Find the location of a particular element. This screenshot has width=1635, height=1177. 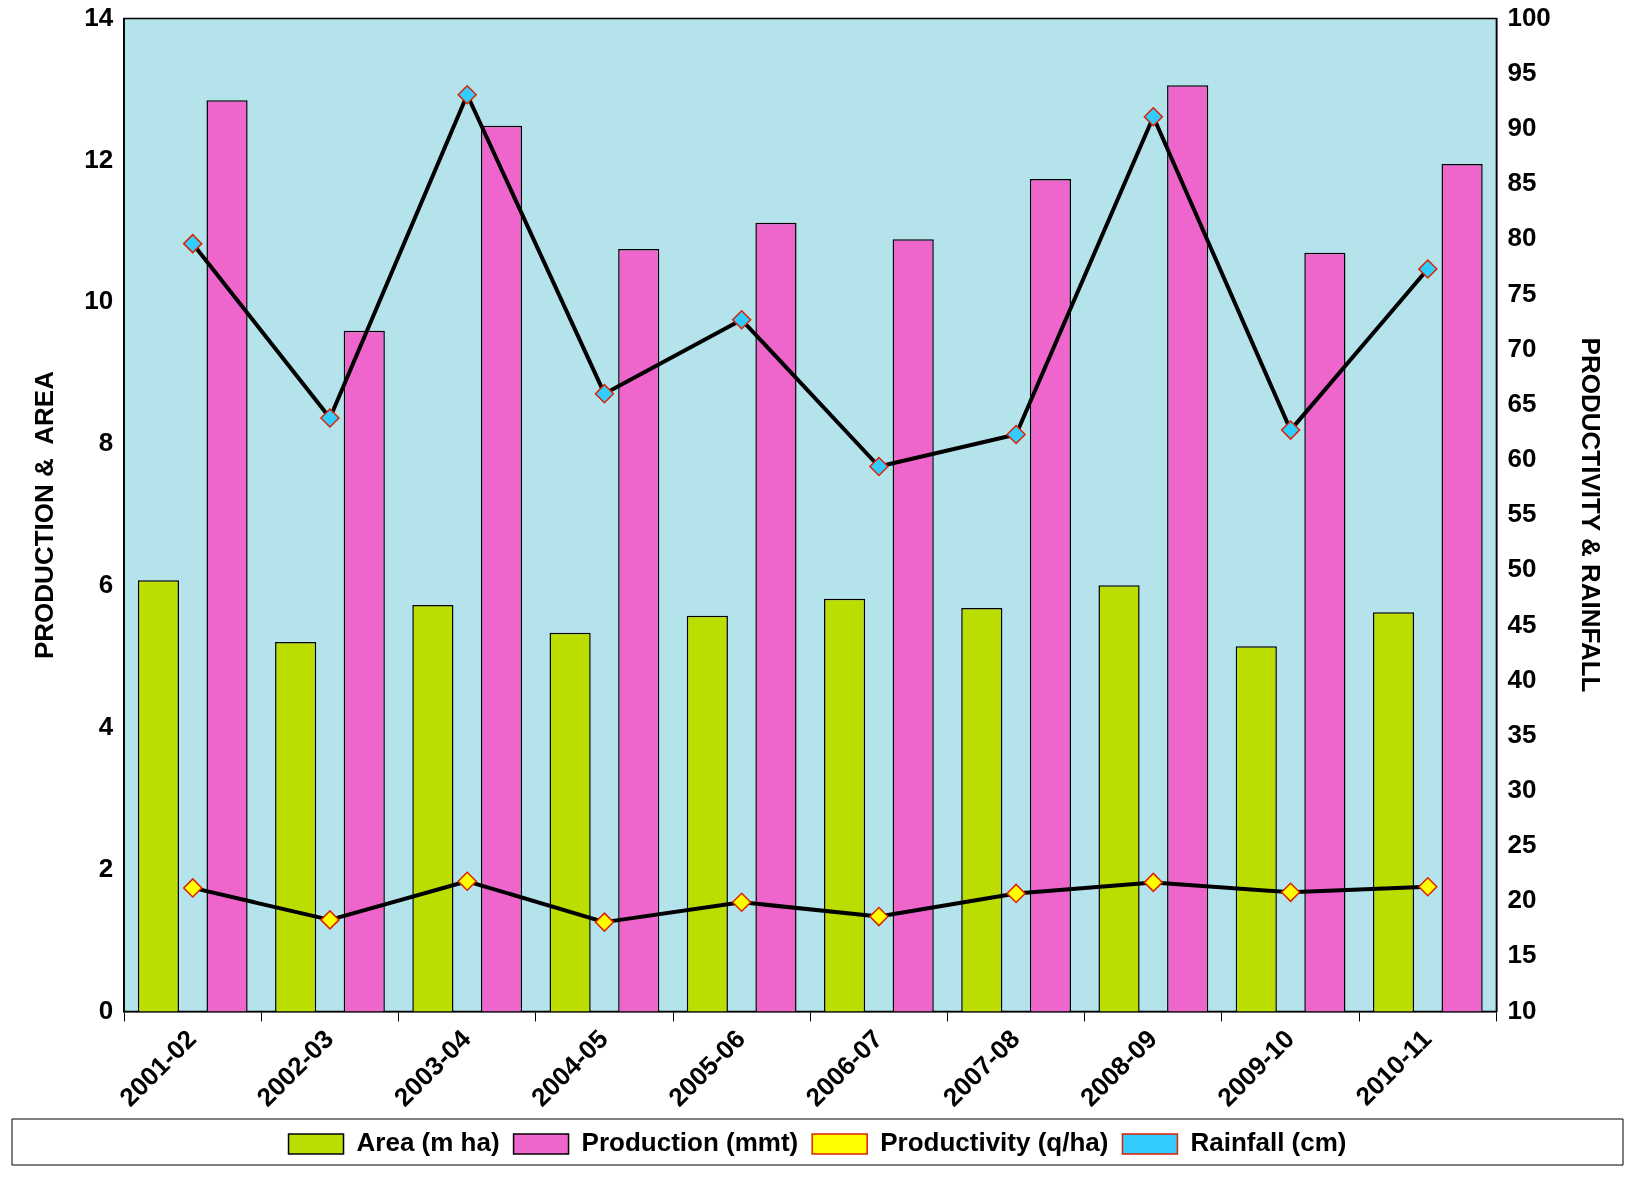

y-tick-label: 2 is located at coordinates (106, 867).